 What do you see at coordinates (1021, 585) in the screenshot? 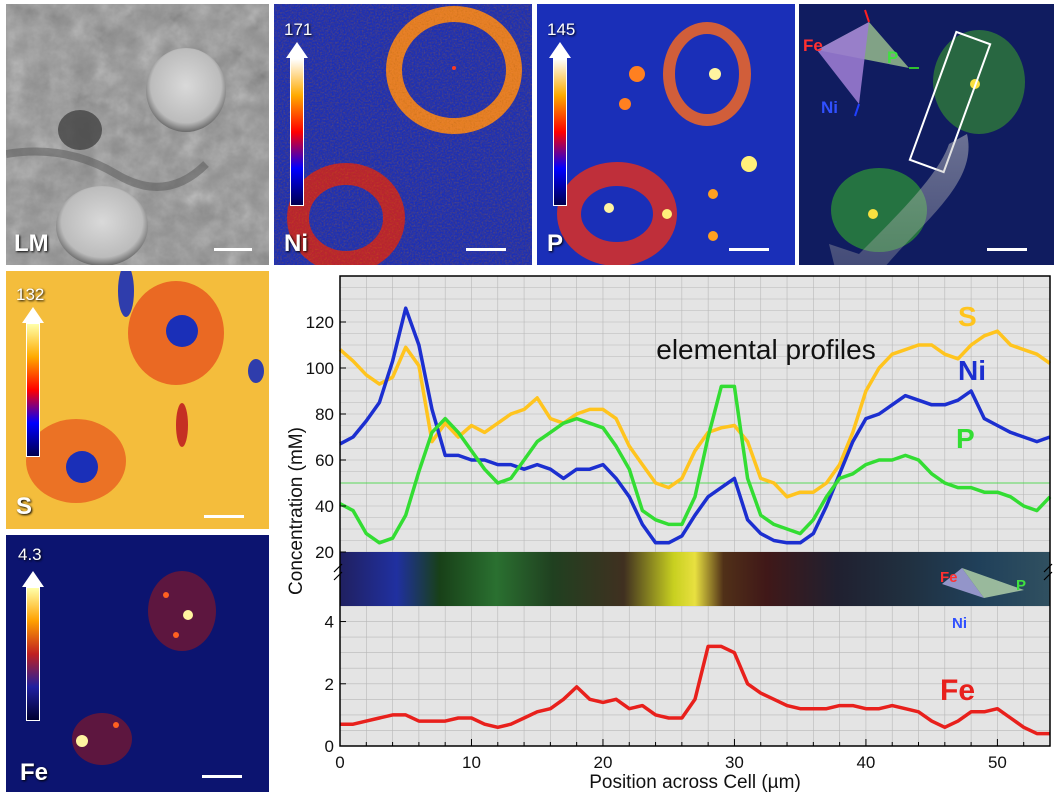
I see `strip-p-label: P` at bounding box center [1021, 585].